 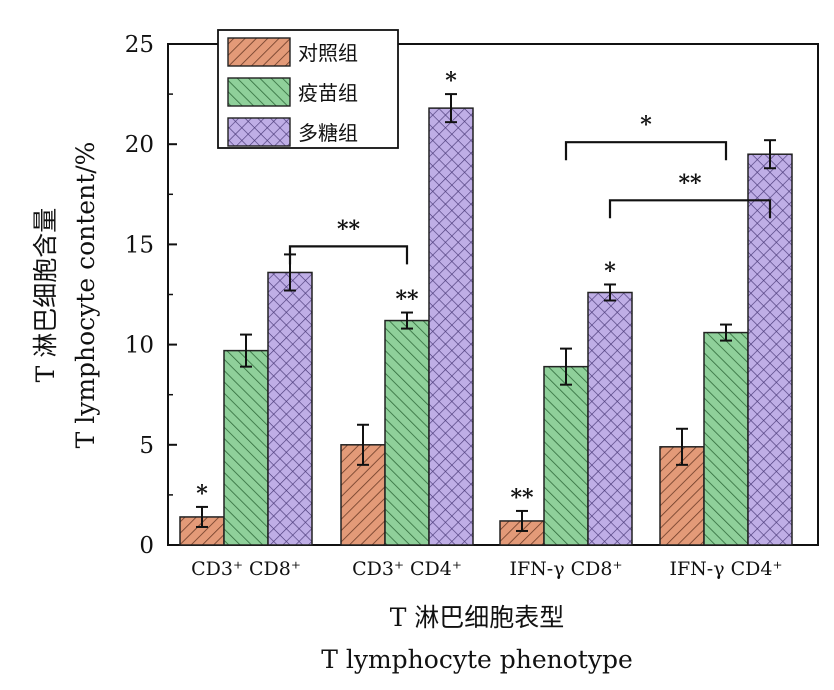 What do you see at coordinates (407, 569) in the screenshot?
I see `x-category-label: CD3⁺ CD4⁺` at bounding box center [407, 569].